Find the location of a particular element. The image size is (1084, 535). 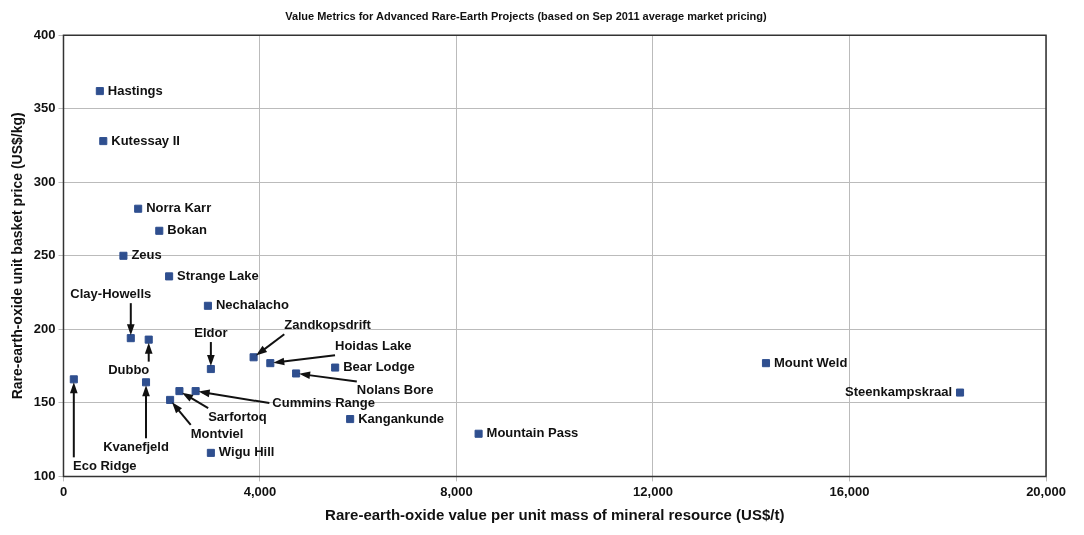

annotation: Zandkopsdrift is located at coordinates (328, 324).